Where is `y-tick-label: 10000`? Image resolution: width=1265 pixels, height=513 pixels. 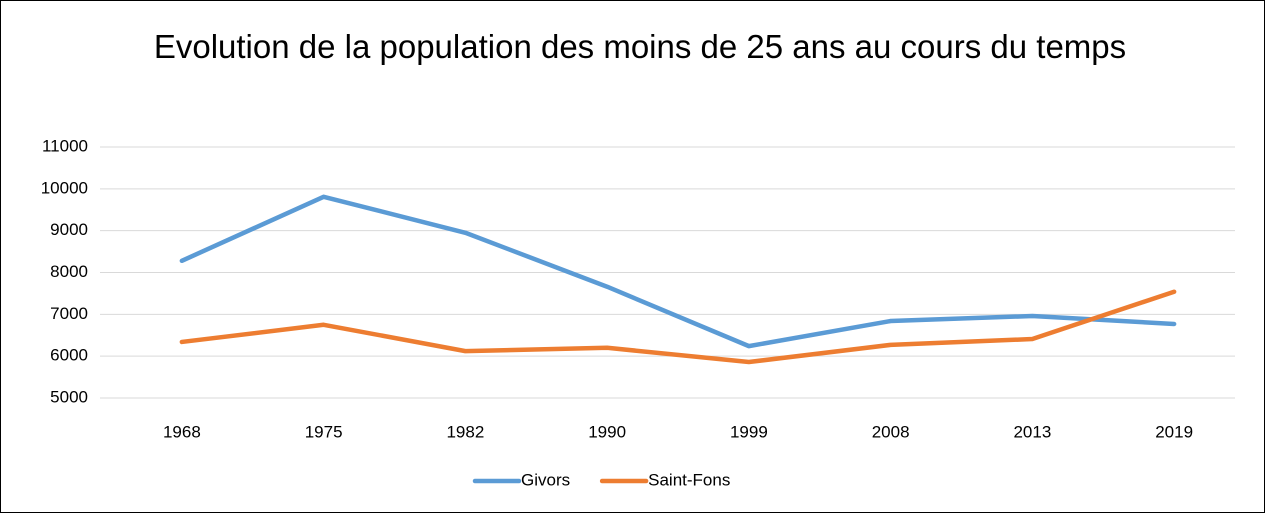 y-tick-label: 10000 is located at coordinates (64, 187).